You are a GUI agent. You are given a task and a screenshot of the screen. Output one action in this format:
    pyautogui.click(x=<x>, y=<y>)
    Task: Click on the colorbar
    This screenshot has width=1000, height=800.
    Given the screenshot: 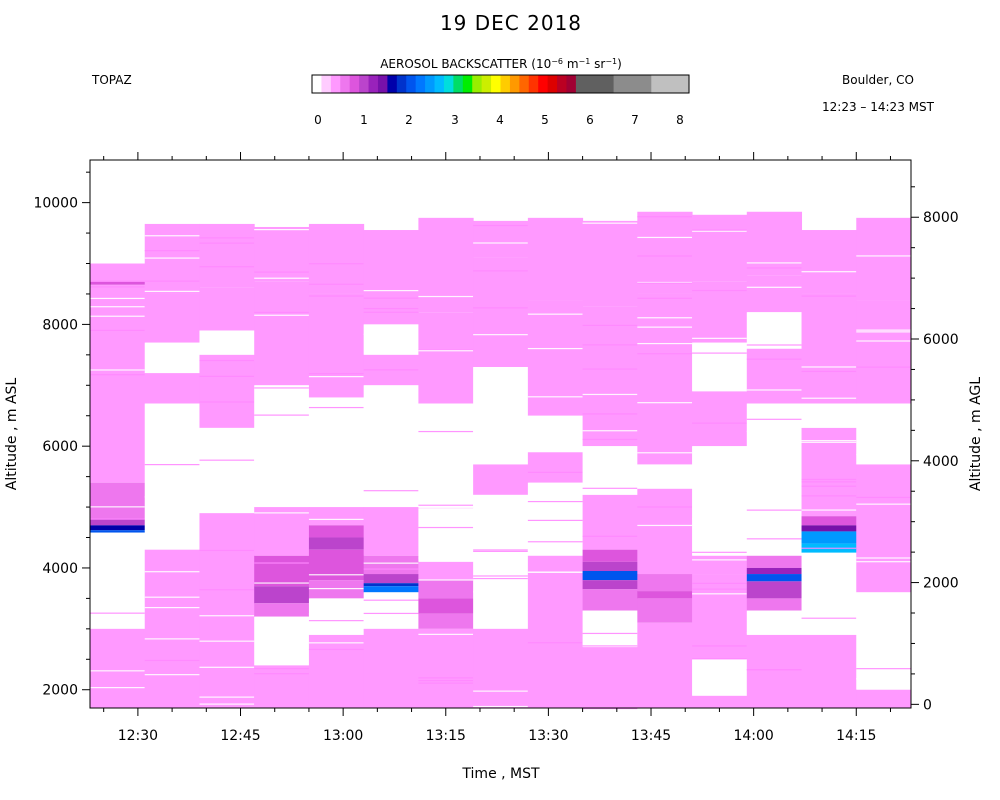 What is the action you would take?
    pyautogui.click(x=500, y=84)
    